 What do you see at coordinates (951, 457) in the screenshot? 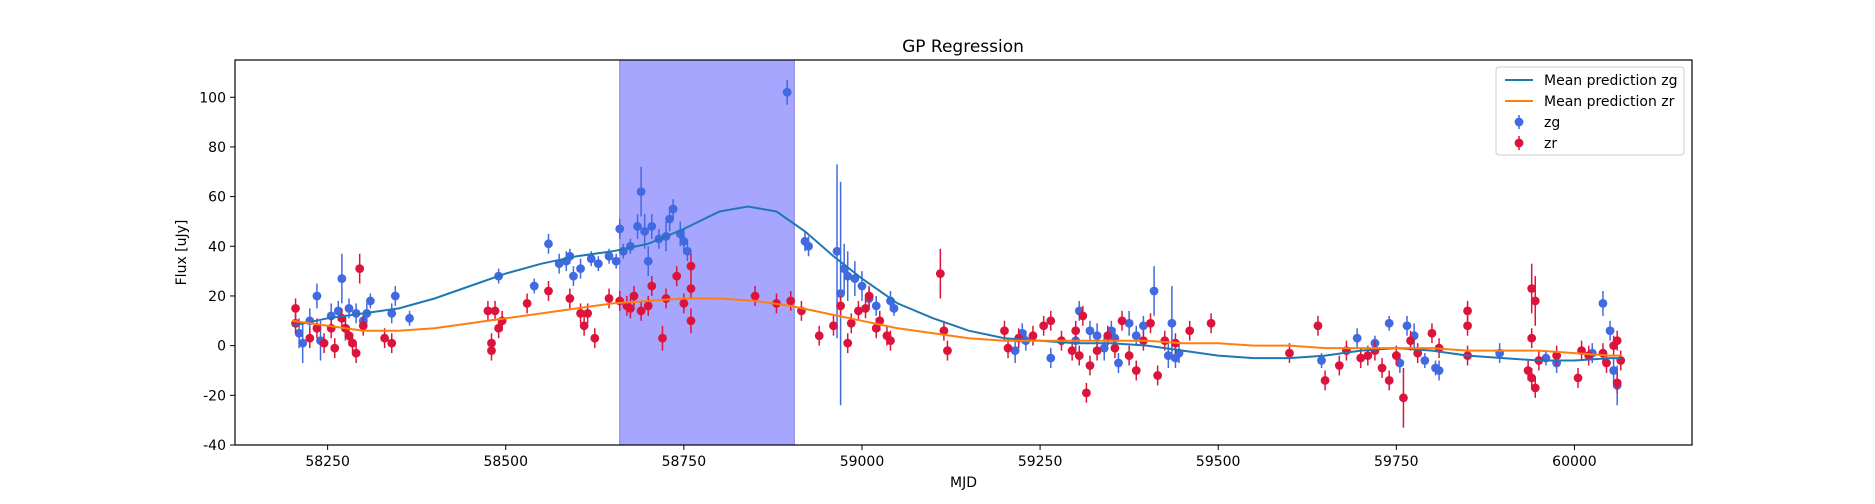
I see `x-axis-ticks: 58250 58500 58750 59000 59250 59500 59750 60000` at bounding box center [951, 457].